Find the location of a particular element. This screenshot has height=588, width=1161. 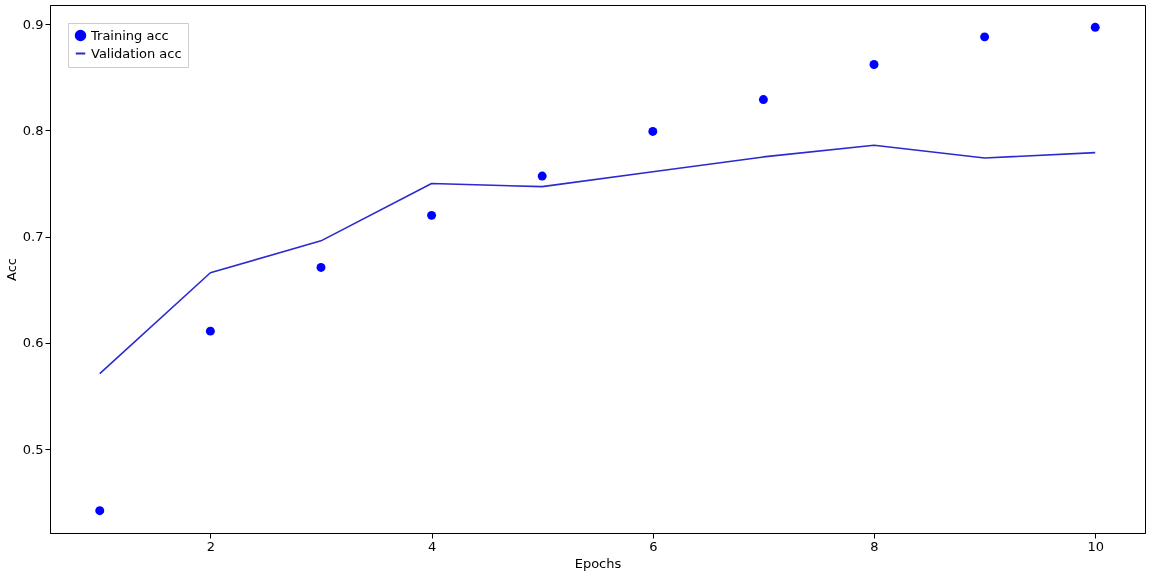

y-tick-label: 0.9 is located at coordinates (33, 24).